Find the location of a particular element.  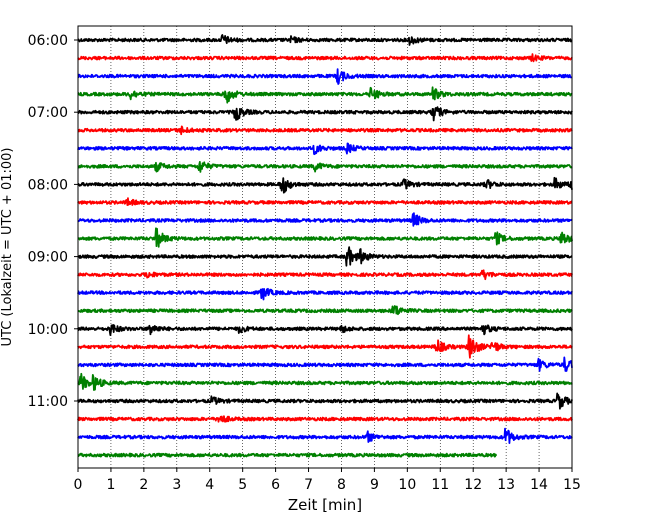

y-tick-label-08:00: 08:00 is located at coordinates (48, 185).